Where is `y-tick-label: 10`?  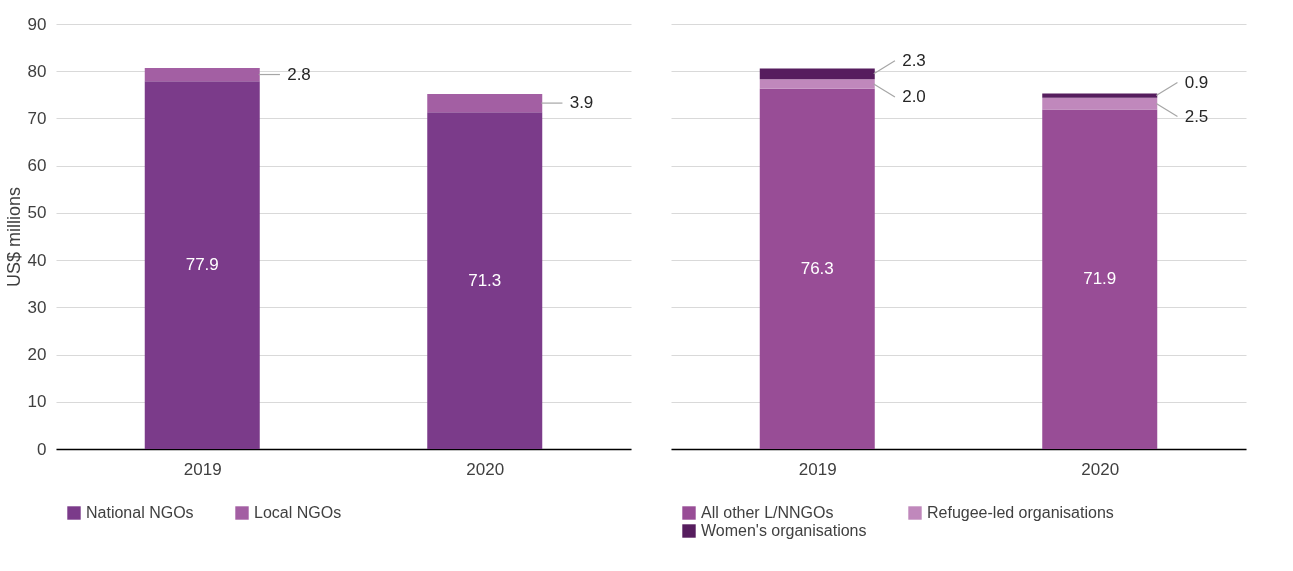 y-tick-label: 10 is located at coordinates (37, 402).